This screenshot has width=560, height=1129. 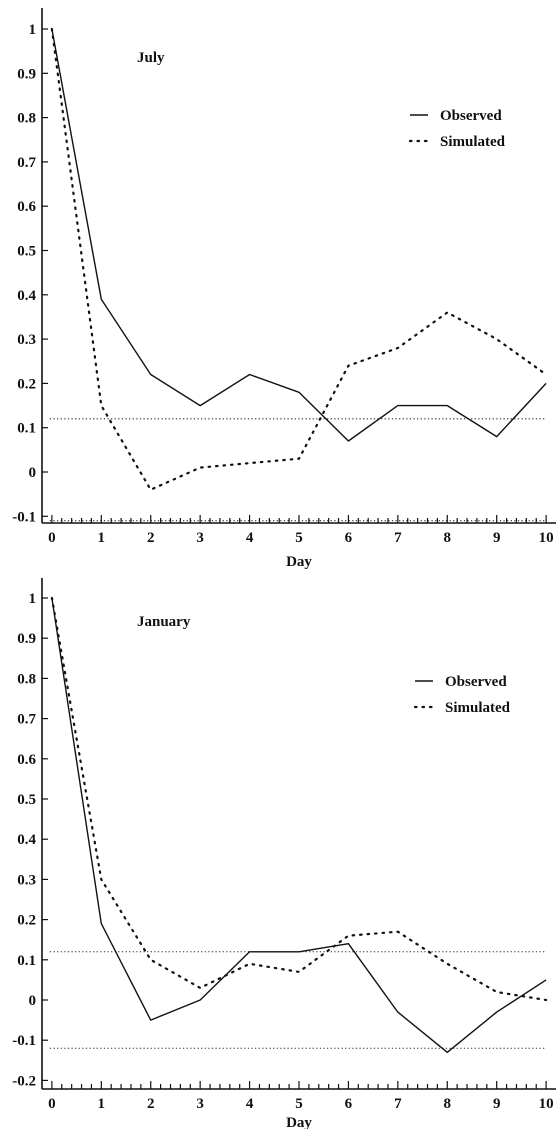 What do you see at coordinates (24, 1081) in the screenshot?
I see `y-tick-label: -0.2` at bounding box center [24, 1081].